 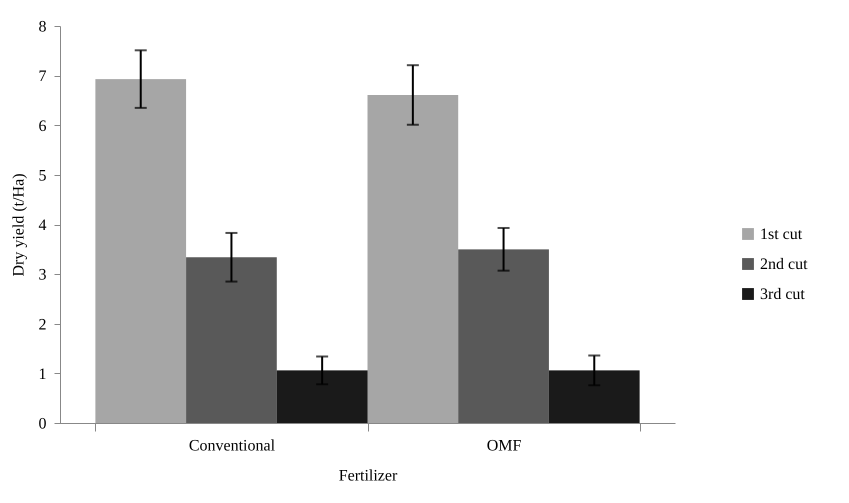 What do you see at coordinates (42, 175) in the screenshot?
I see `y-tick-label: 5` at bounding box center [42, 175].